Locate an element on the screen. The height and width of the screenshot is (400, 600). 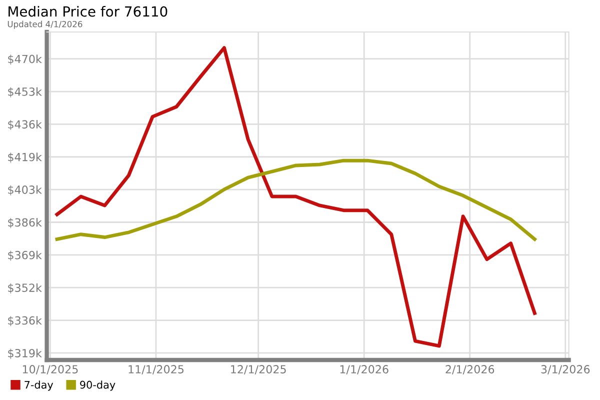
y-tick-label: $436k is located at coordinates (25, 125).